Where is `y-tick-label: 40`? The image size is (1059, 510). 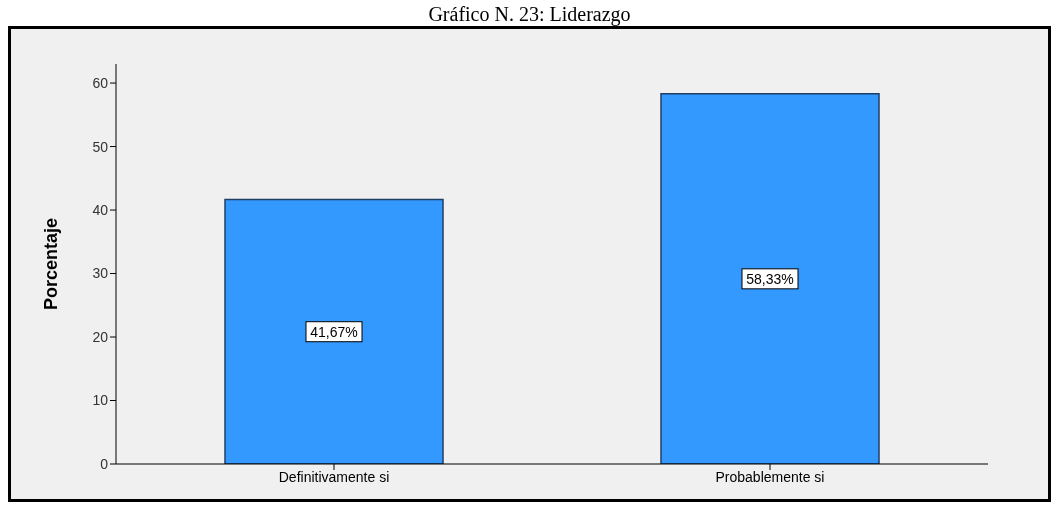 y-tick-label: 40 is located at coordinates (100, 210).